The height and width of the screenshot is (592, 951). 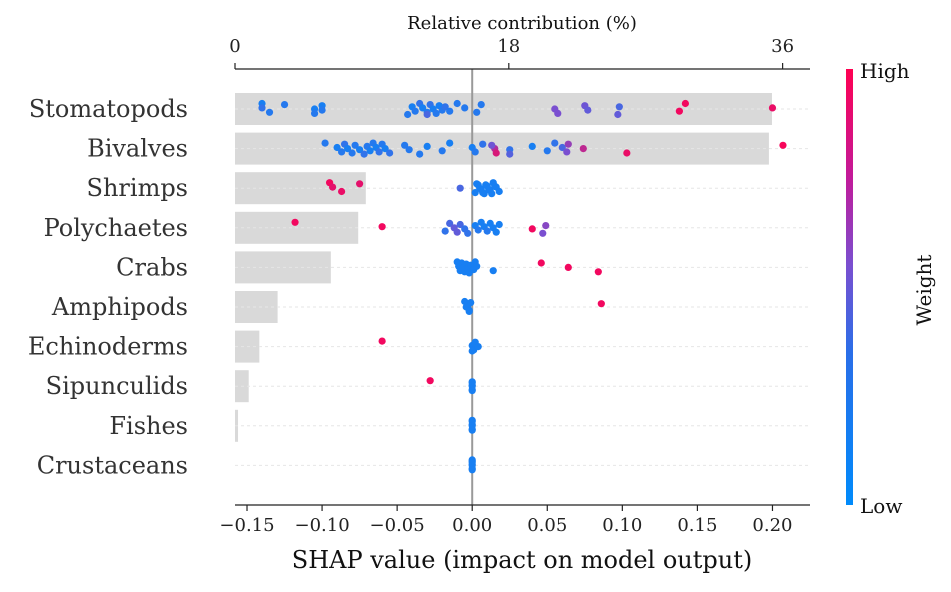 What do you see at coordinates (622, 525) in the screenshot?
I see `x-tick-label: 0.10` at bounding box center [622, 525].